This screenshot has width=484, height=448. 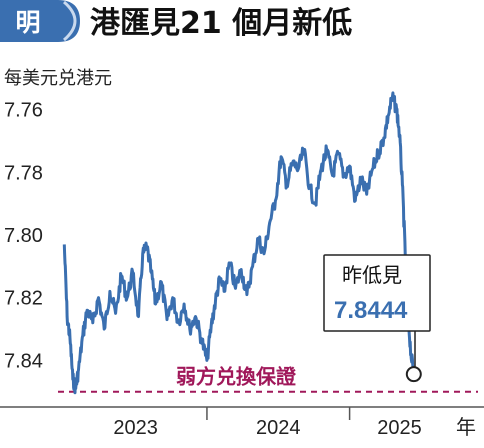 What do you see at coordinates (58, 78) in the screenshot?
I see `y-axis-label: 每美元兑港元` at bounding box center [58, 78].